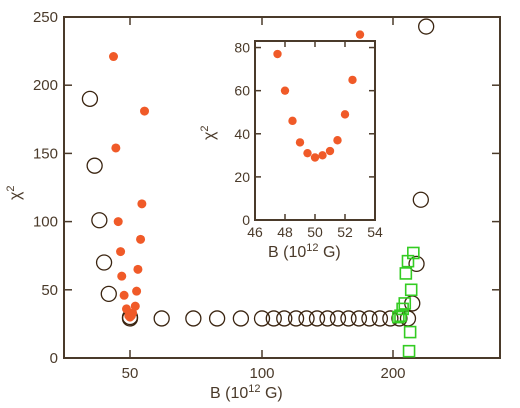 The height and width of the screenshot is (408, 520). What do you see at coordinates (319, 96) in the screenshot?
I see `inset-series` at bounding box center [319, 96].